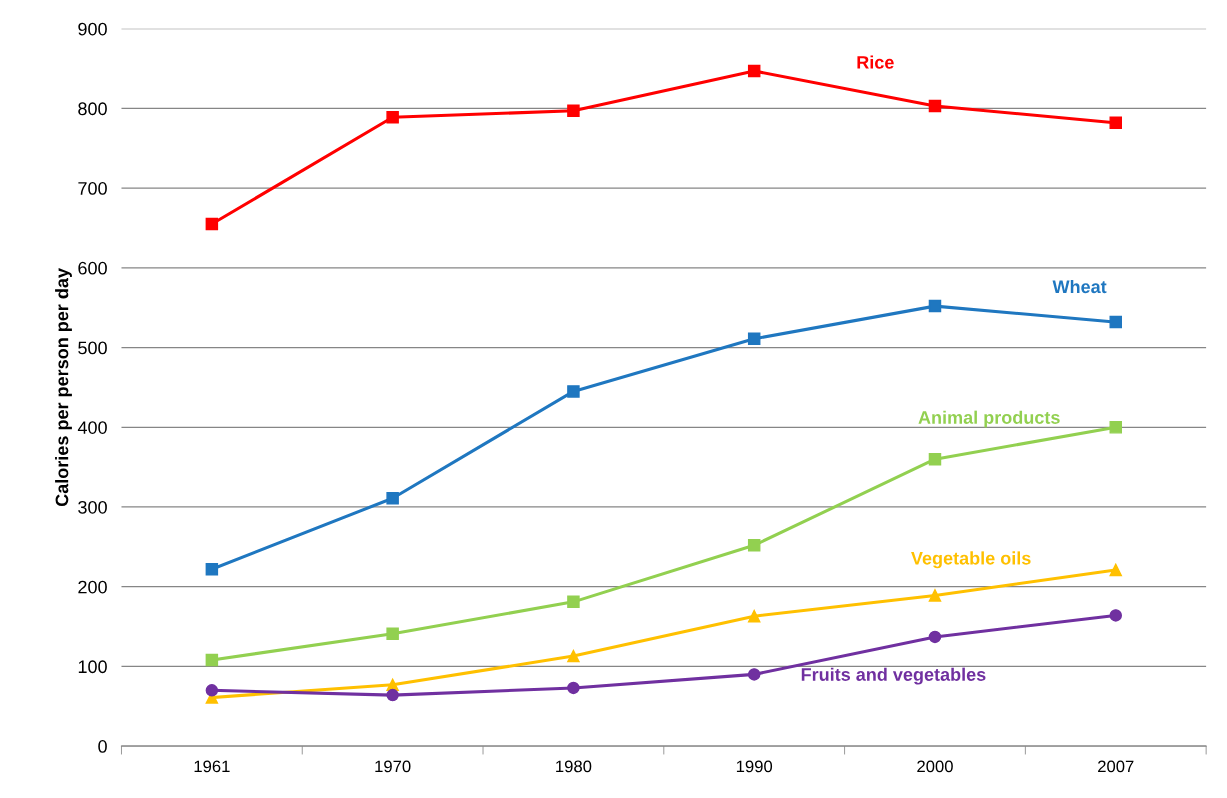 The height and width of the screenshot is (798, 1227). Describe the element at coordinates (1116, 766) in the screenshot. I see `x-tick-label: 2007` at that location.